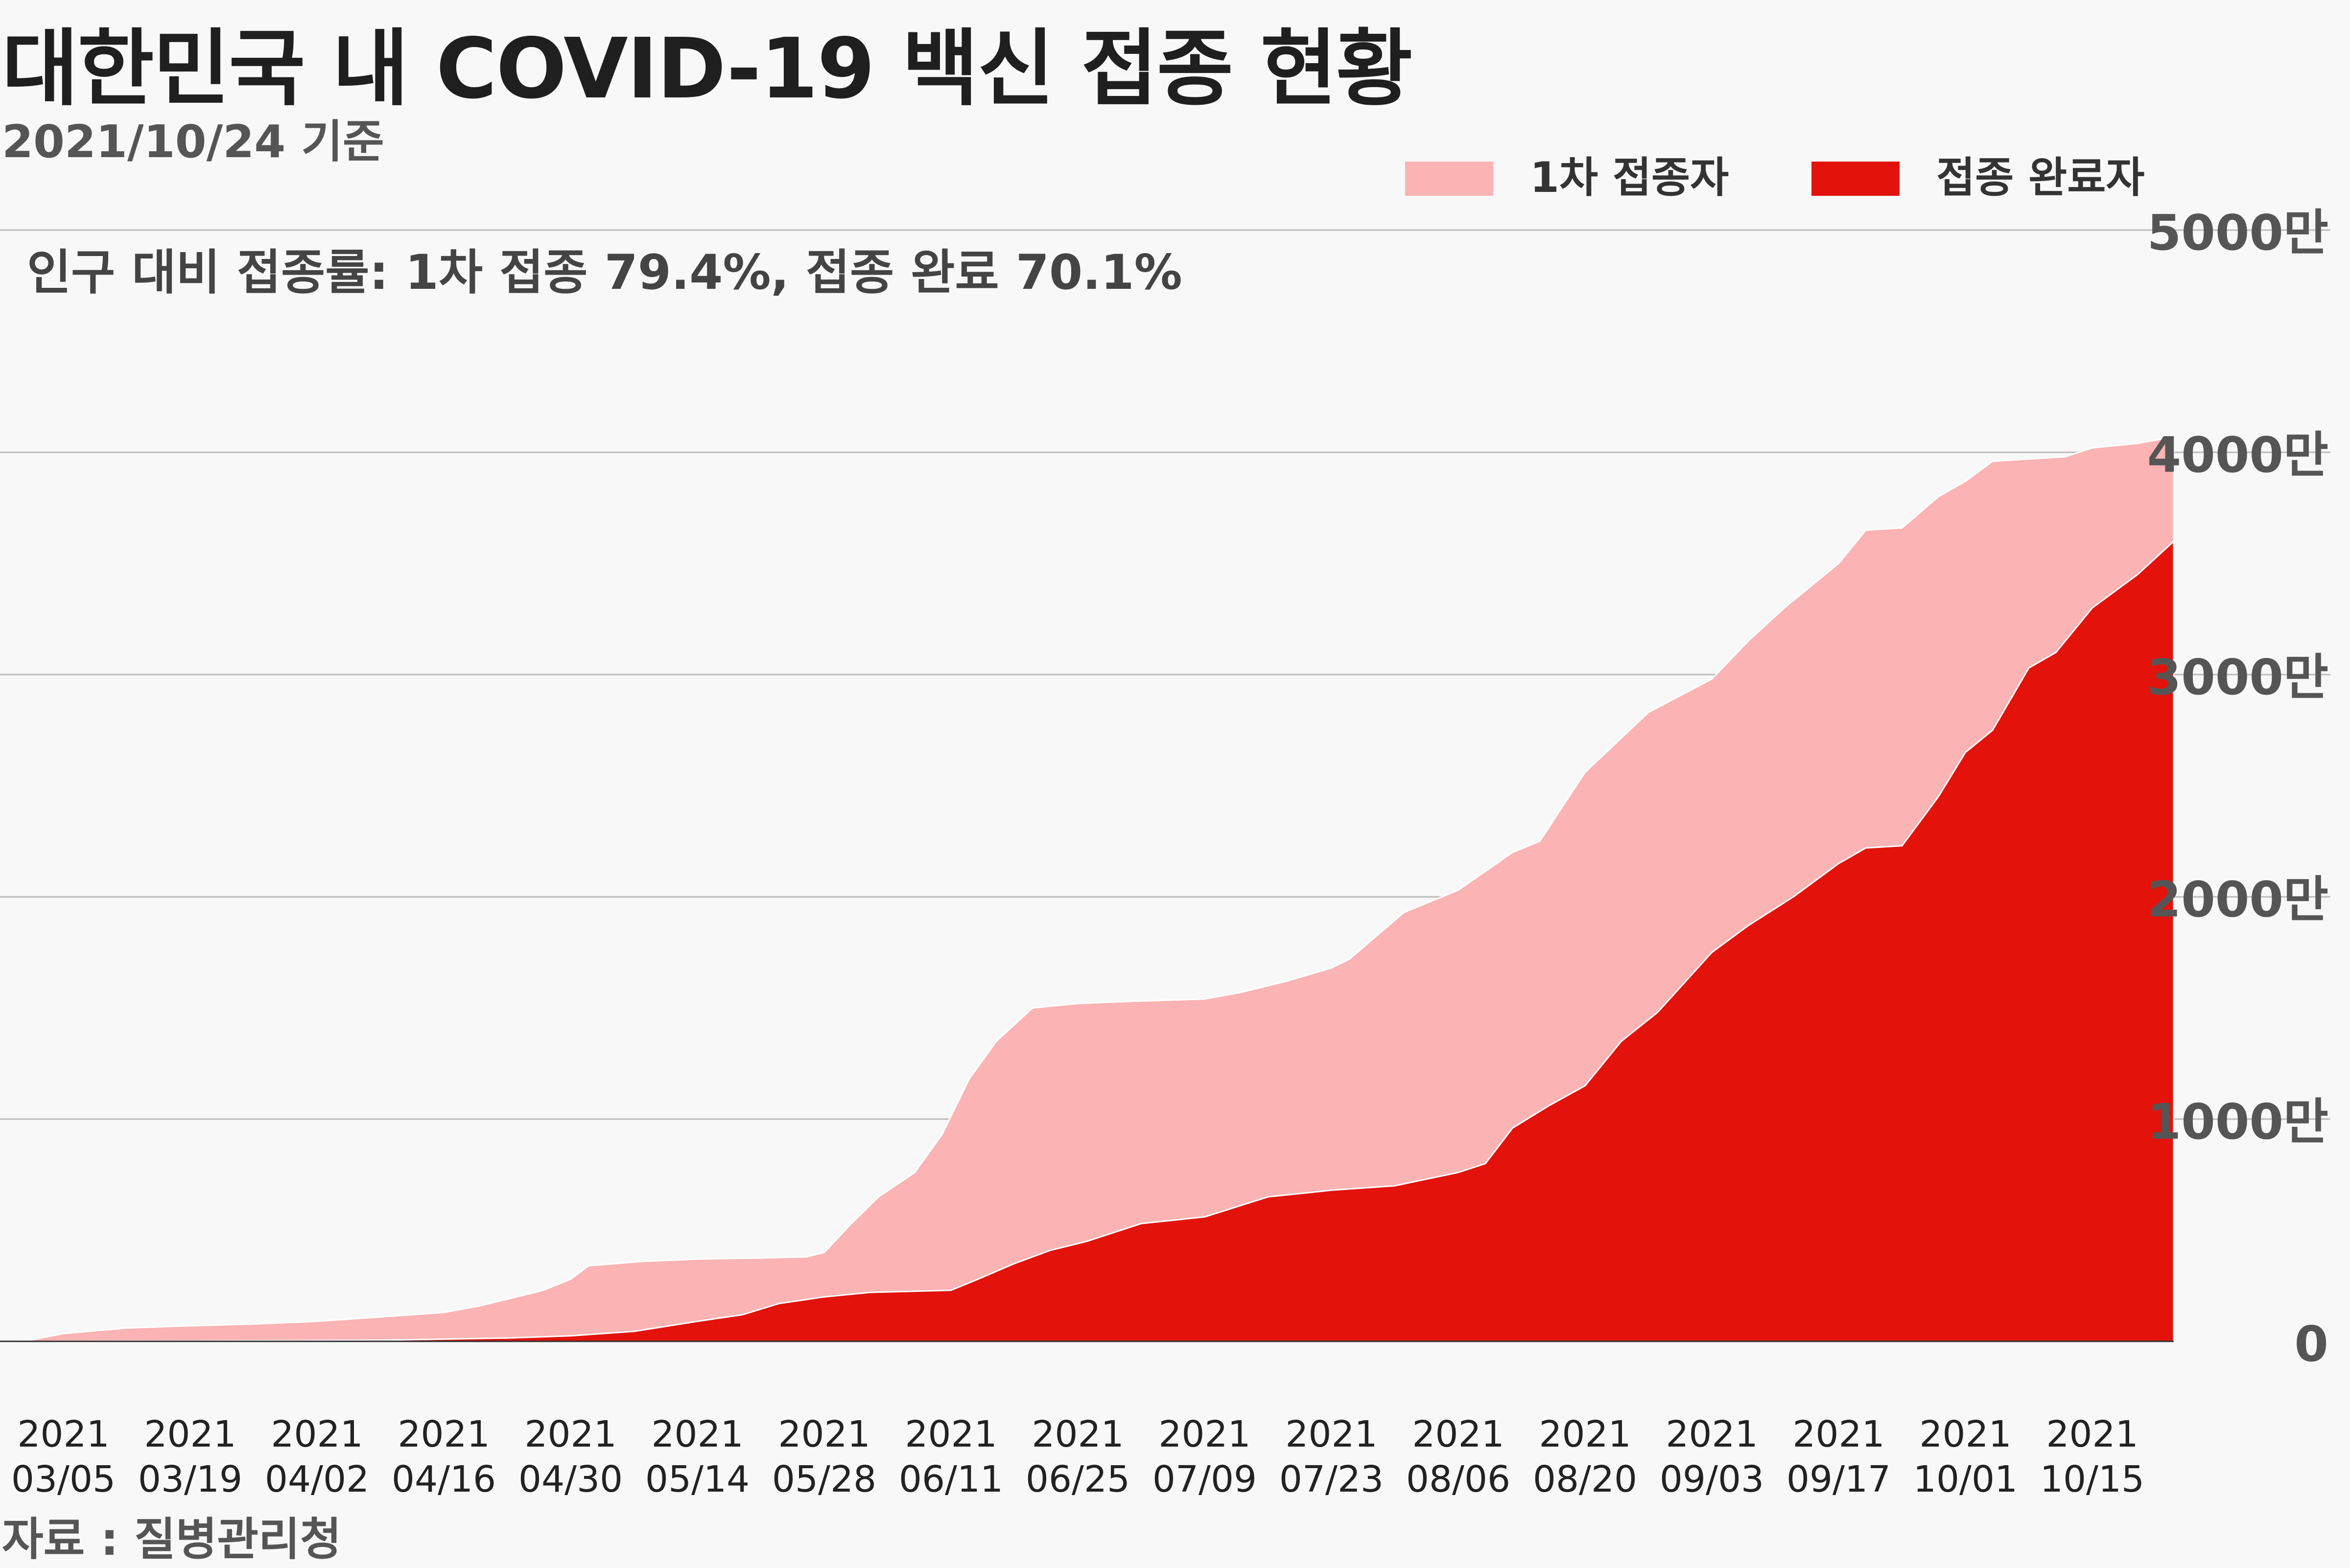 The image size is (2350, 1568). I want to click on x-tick-label: 2021 04/30, so click(570, 1456).